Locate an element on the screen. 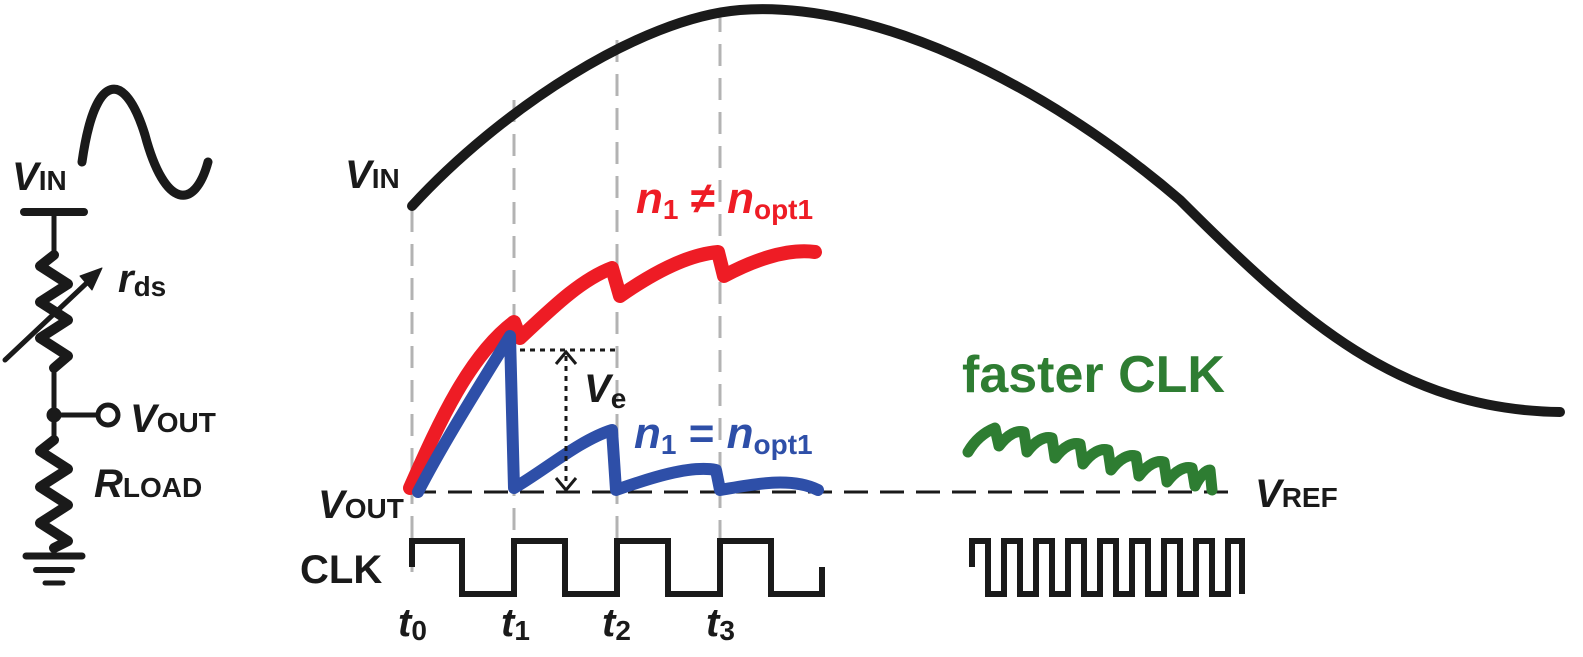 The height and width of the screenshot is (657, 1583). vout-terminal is located at coordinates (108, 415).